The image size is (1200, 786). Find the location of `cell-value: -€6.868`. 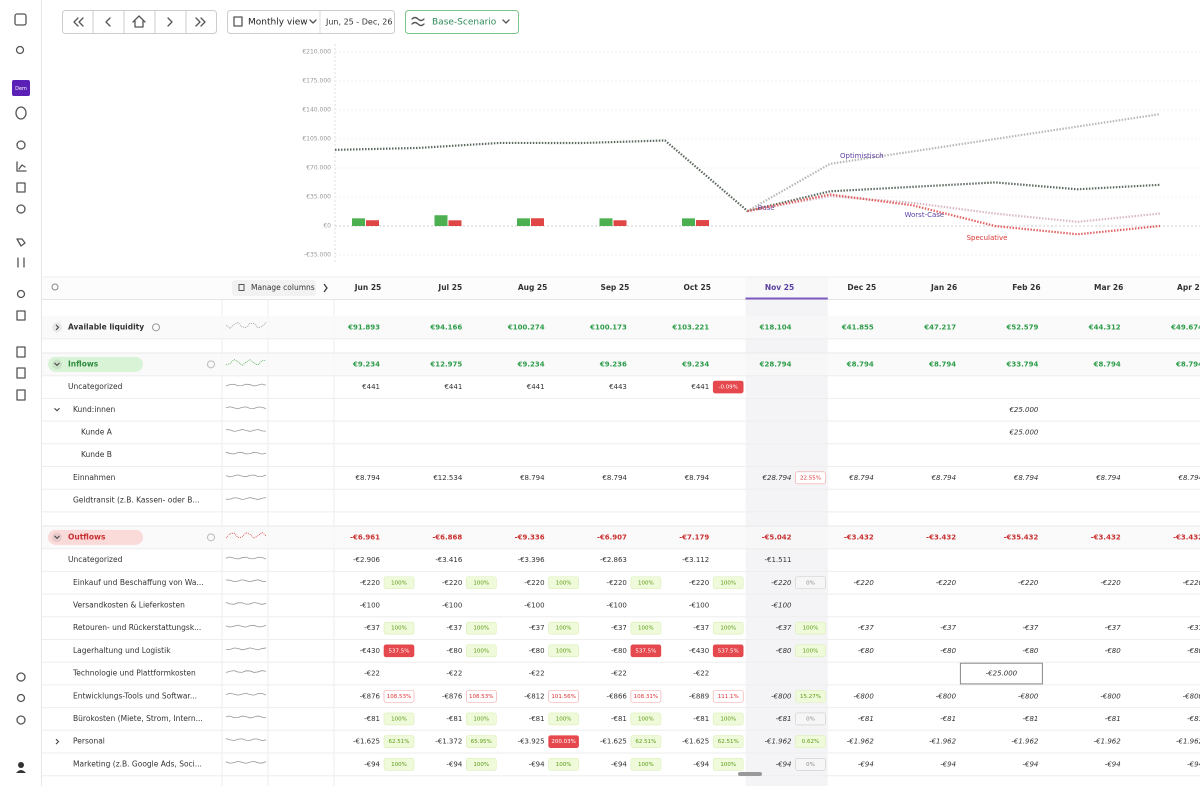

cell-value: -€6.868 is located at coordinates (447, 537).